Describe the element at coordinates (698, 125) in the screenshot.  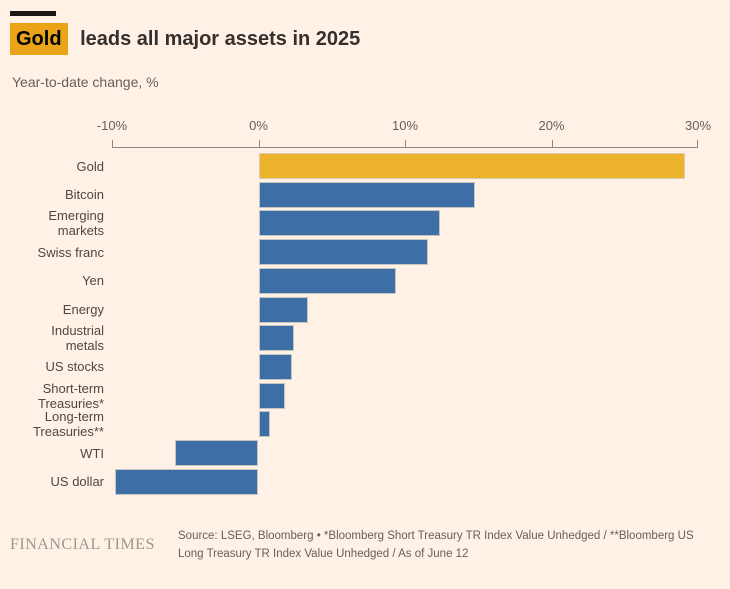
I see `x-axis-tick-label: 30%` at that location.